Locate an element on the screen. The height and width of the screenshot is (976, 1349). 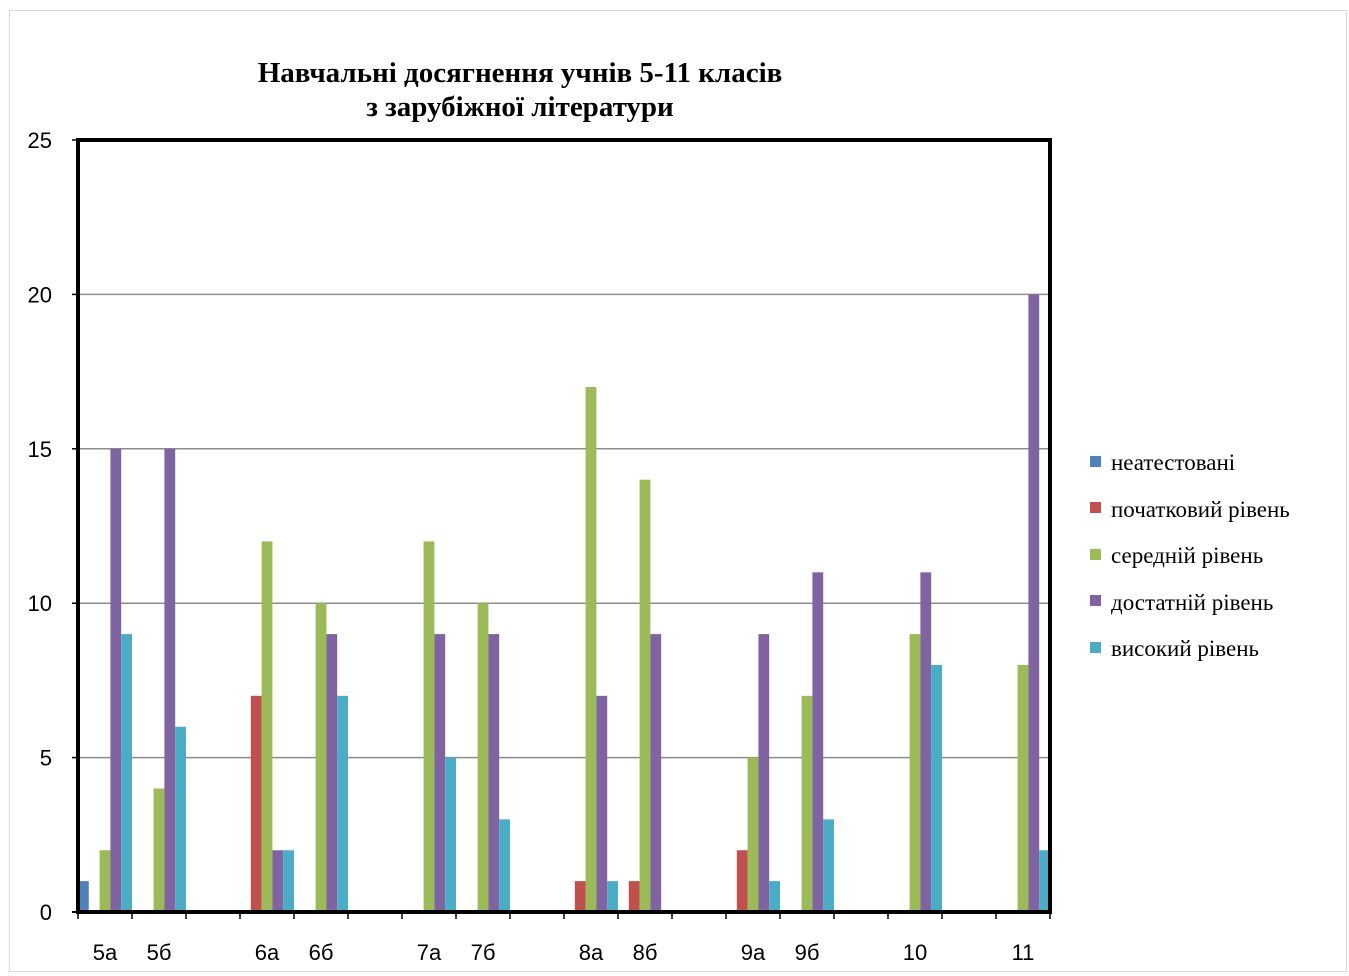
legend-item-3: середній рівень is located at coordinates (1190, 556).